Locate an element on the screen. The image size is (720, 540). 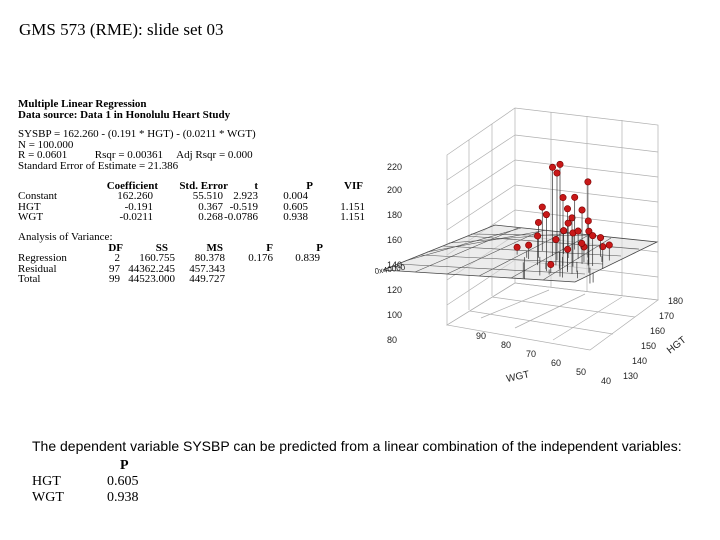
coef-row-std-error: 0.367 is located at coordinates (210, 206).